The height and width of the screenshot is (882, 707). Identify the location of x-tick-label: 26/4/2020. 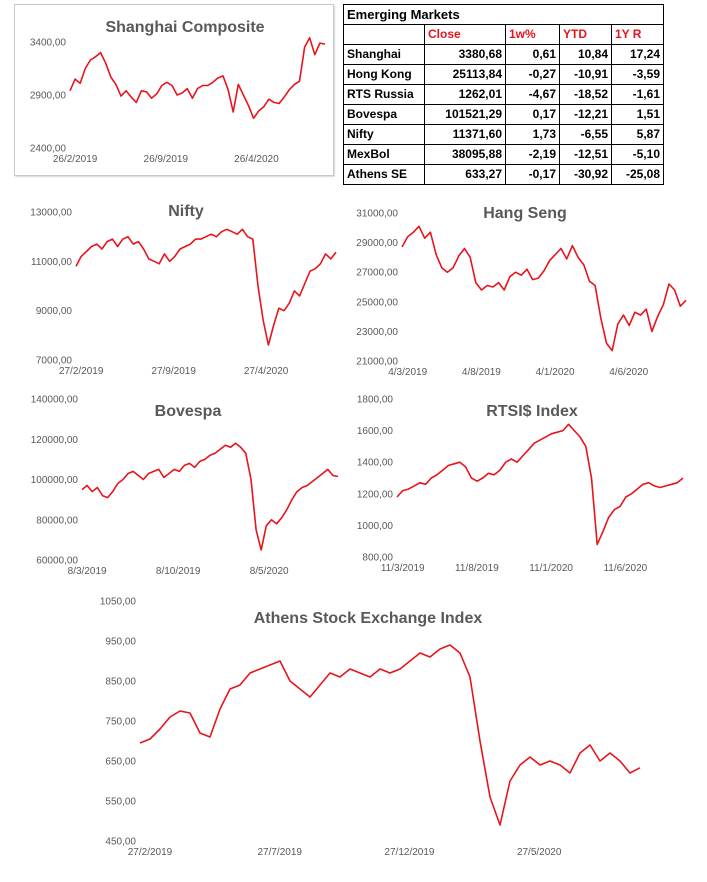
(256, 159).